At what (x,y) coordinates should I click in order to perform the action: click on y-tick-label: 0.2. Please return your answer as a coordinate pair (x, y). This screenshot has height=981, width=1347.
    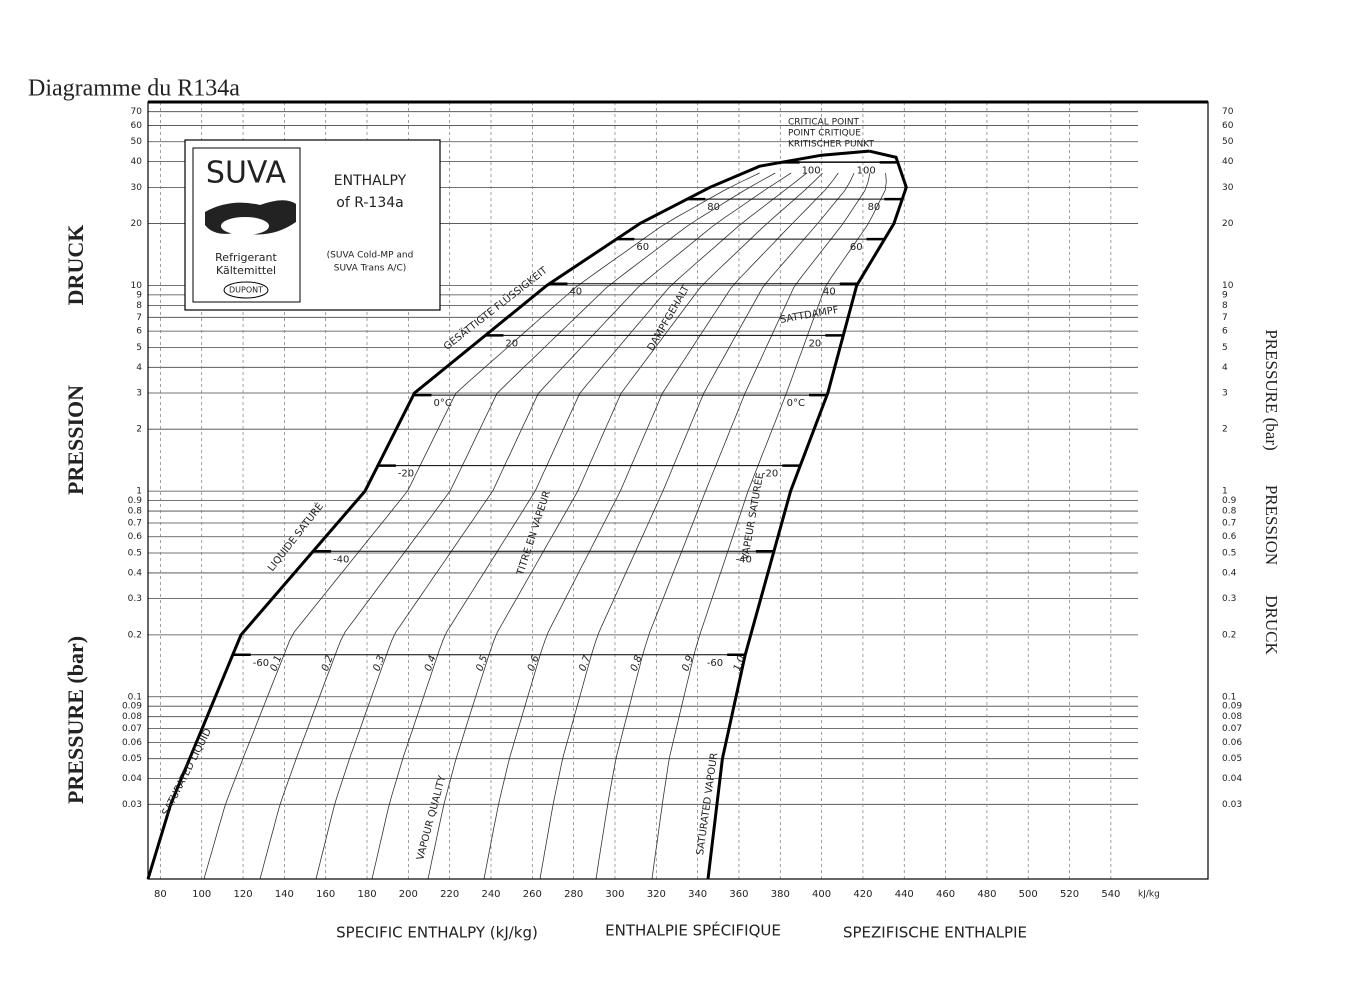
    Looking at the image, I should click on (135, 635).